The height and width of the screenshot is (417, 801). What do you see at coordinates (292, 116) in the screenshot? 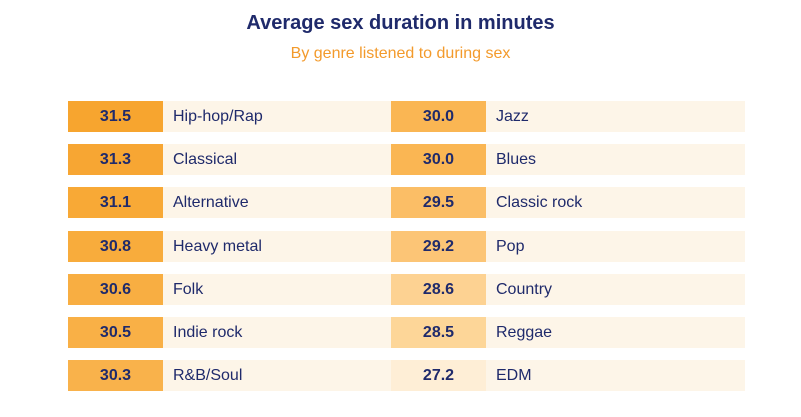
I see `genre-cell: Hip-hop/Rap` at bounding box center [292, 116].